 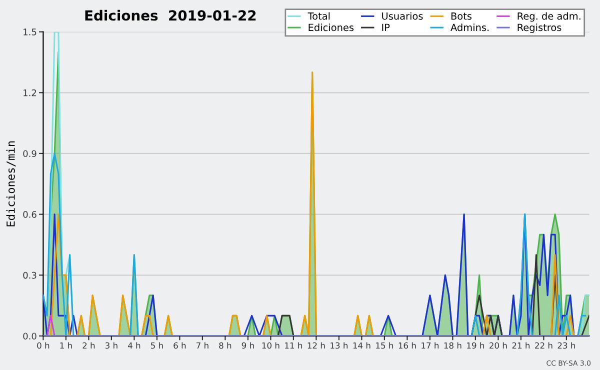 I want to click on x-tick-label: 23 h, so click(x=567, y=345).